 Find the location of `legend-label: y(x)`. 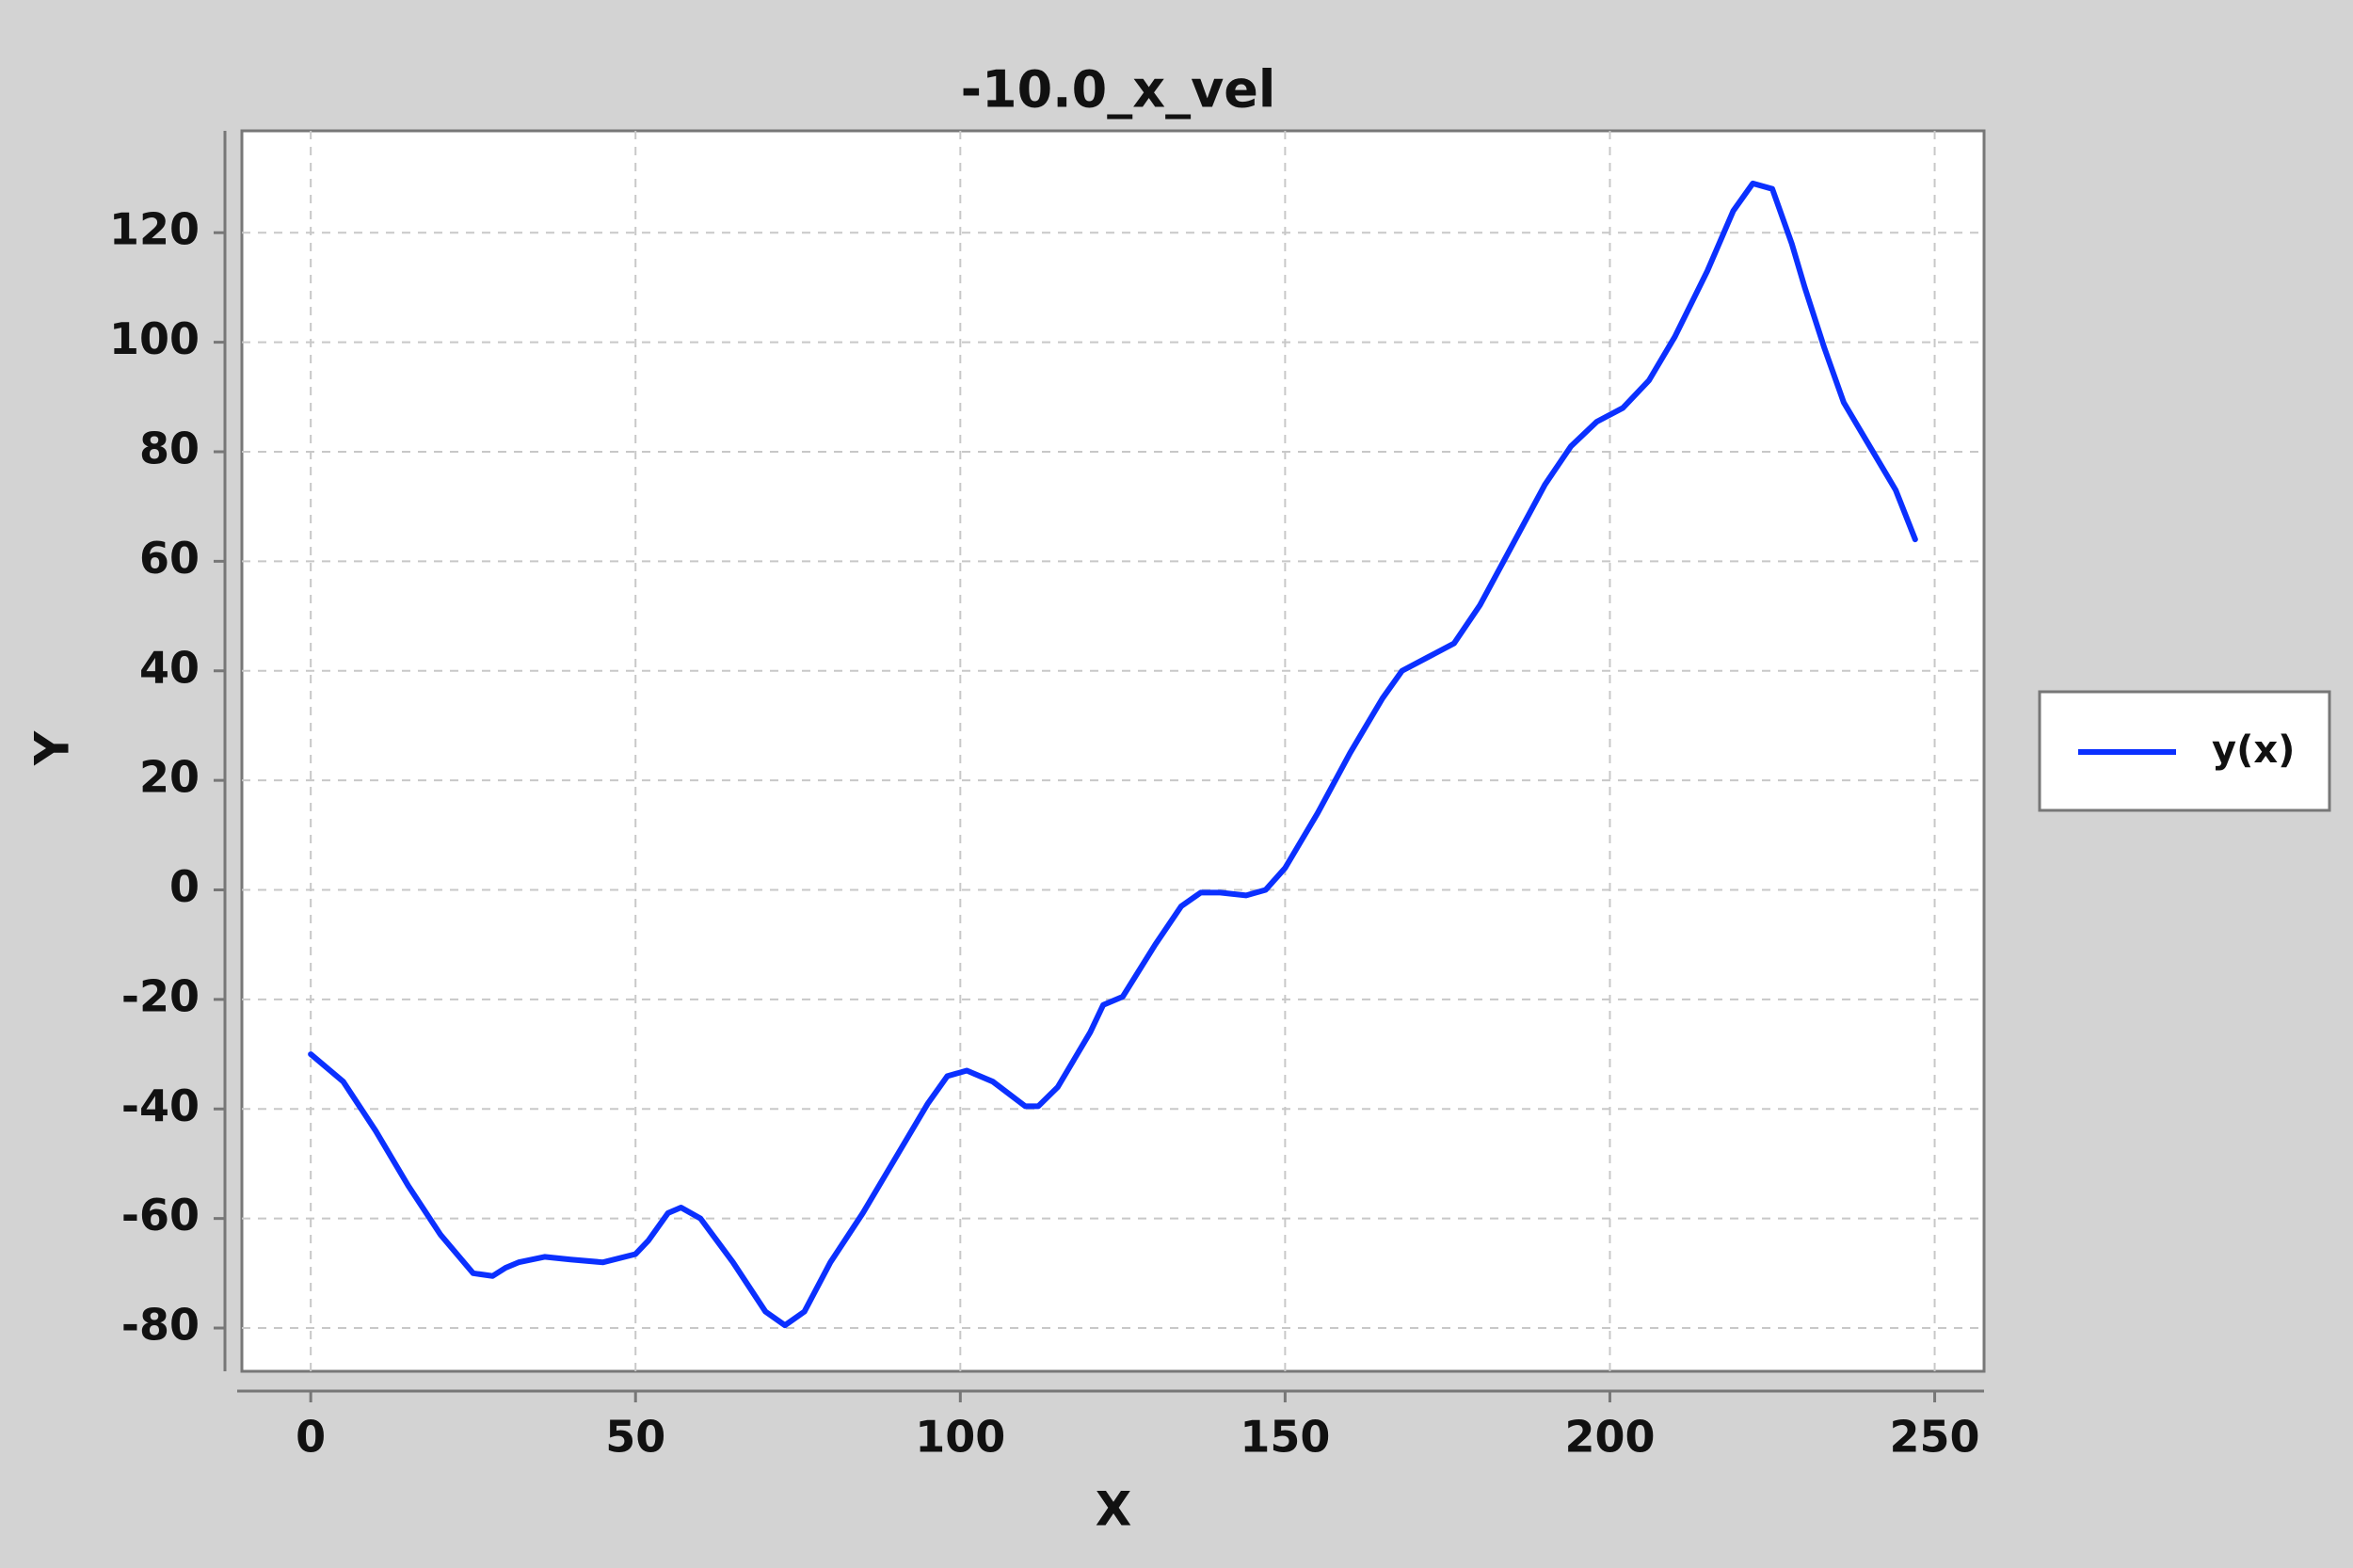

legend-label: y(x) is located at coordinates (2253, 750).